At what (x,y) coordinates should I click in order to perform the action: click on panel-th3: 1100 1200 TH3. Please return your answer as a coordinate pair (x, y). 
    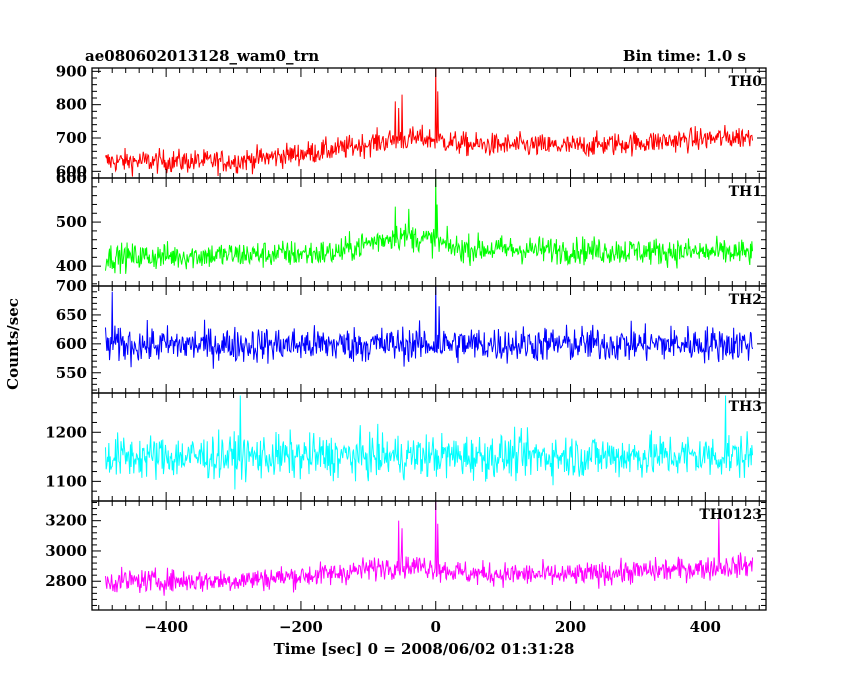
    Looking at the image, I should click on (406, 447).